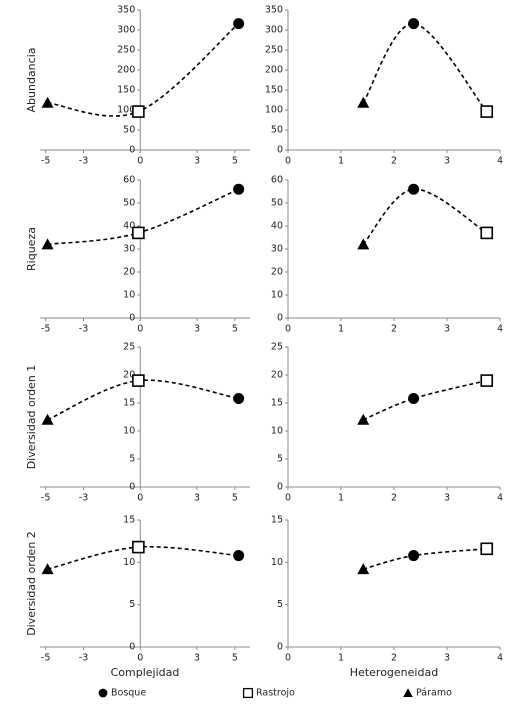 The image size is (528, 707). Describe the element at coordinates (394, 672) in the screenshot. I see `x-axis-label: Heterogeneidad` at that location.